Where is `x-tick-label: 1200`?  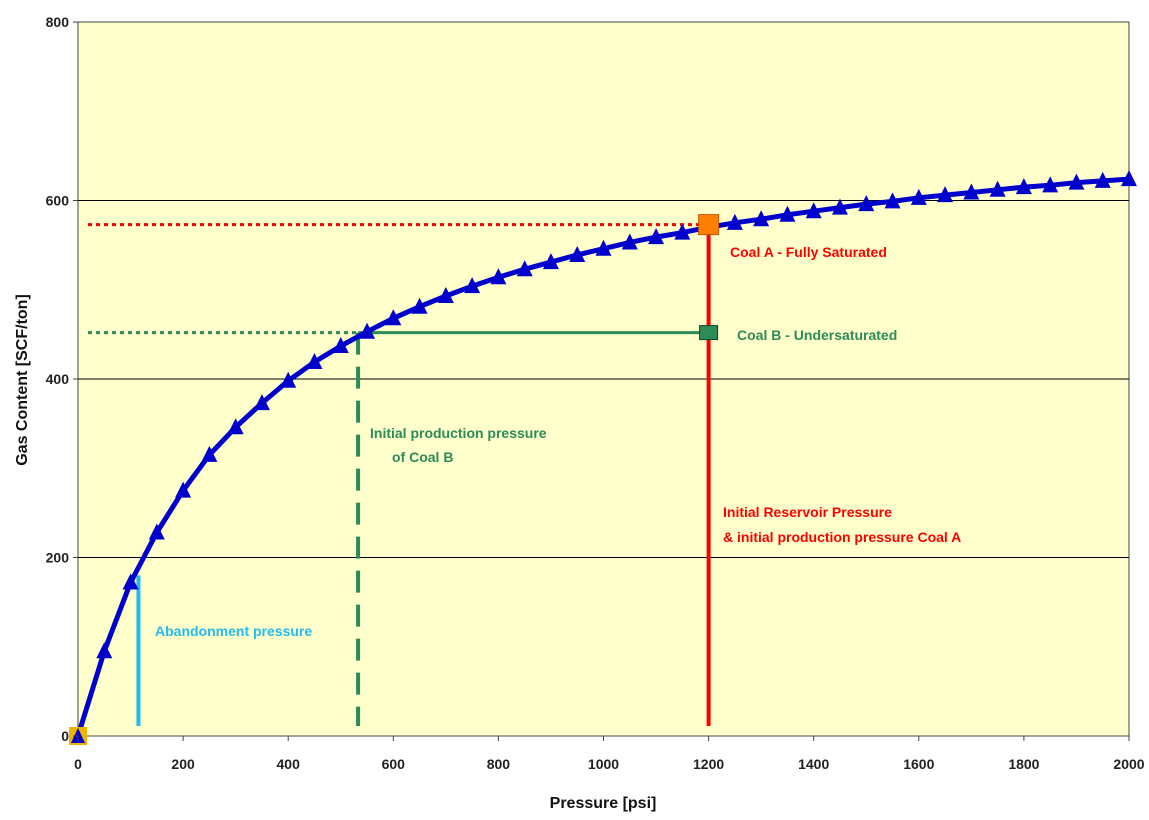
x-tick-label: 1200 is located at coordinates (708, 764).